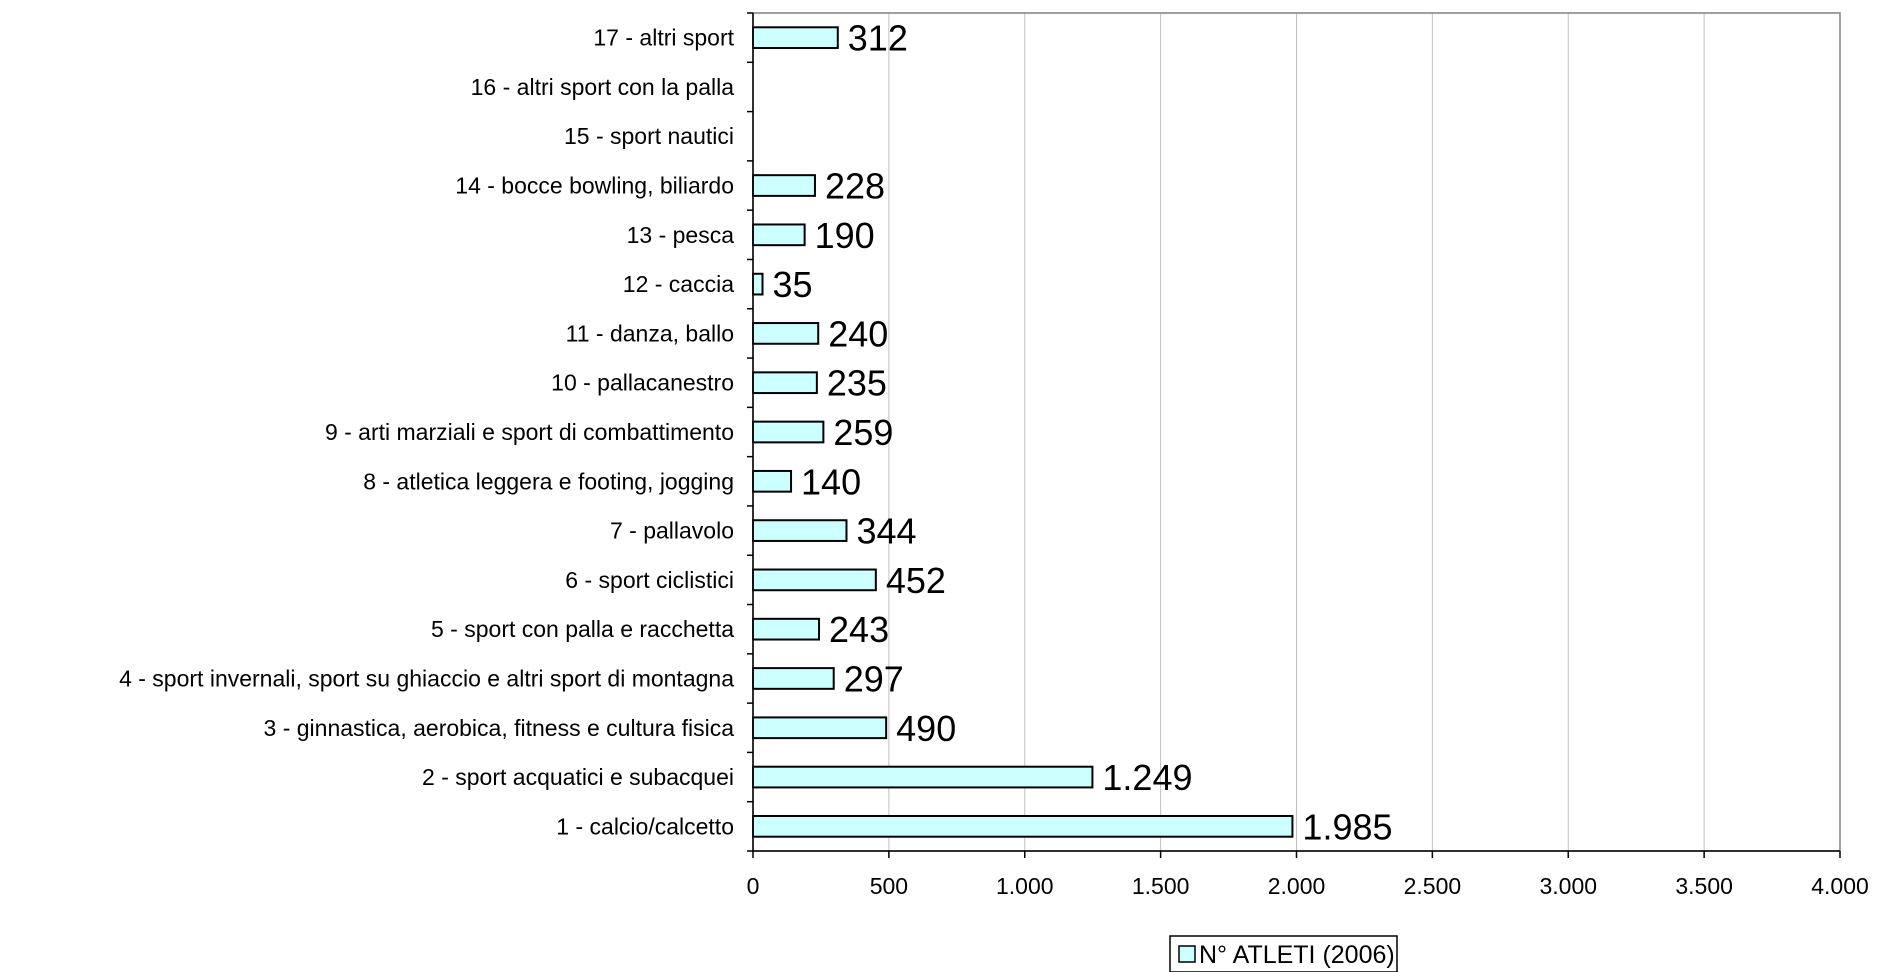 The image size is (1878, 972). I want to click on x-tick-label: 500, so click(889, 886).